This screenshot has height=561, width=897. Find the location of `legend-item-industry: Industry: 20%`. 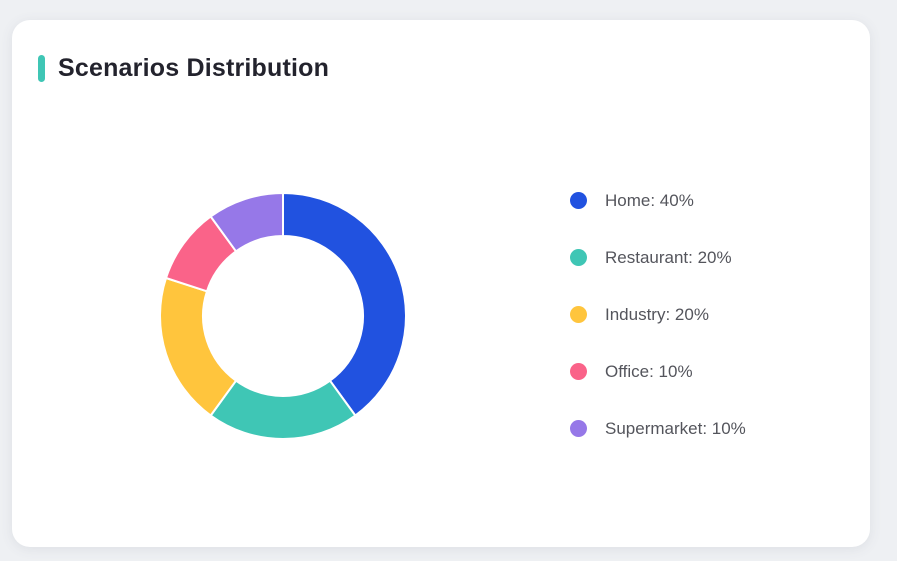

legend-item-industry: Industry: 20% is located at coordinates (658, 314).